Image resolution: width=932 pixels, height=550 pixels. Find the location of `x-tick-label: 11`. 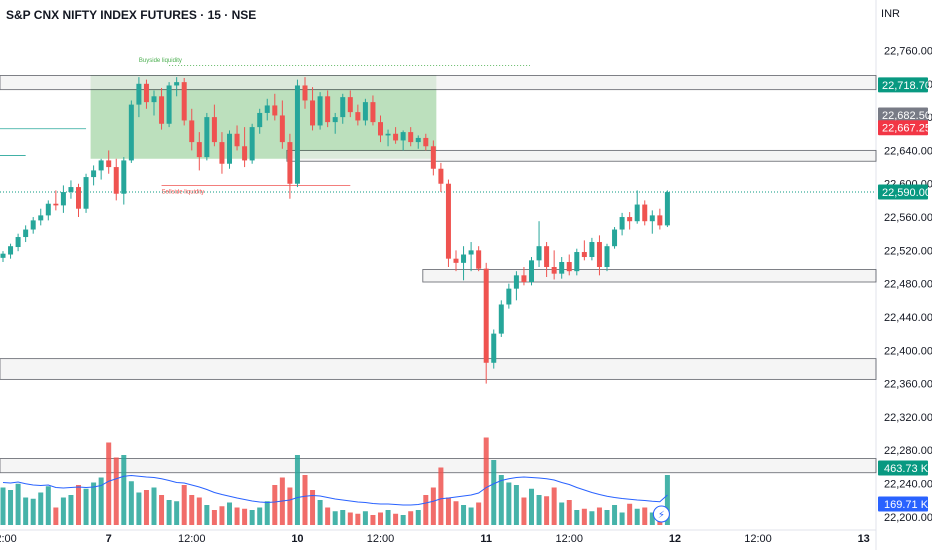

x-tick-label: 11 is located at coordinates (486, 539).